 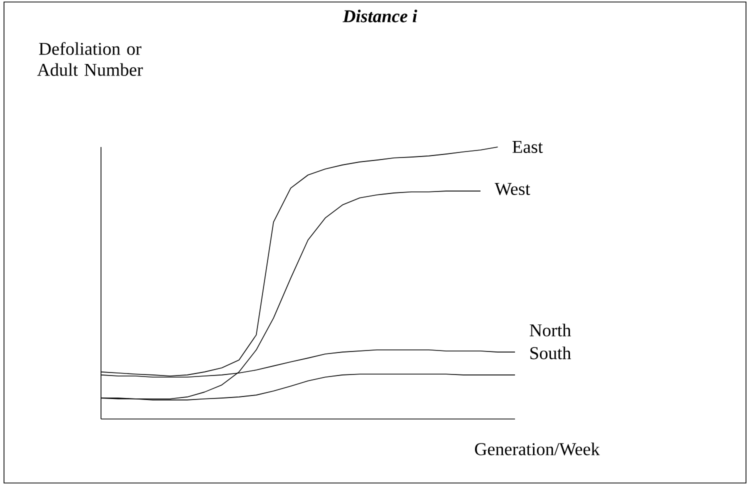 What do you see at coordinates (537, 449) in the screenshot?
I see `x-axis-title: Generation/Week` at bounding box center [537, 449].